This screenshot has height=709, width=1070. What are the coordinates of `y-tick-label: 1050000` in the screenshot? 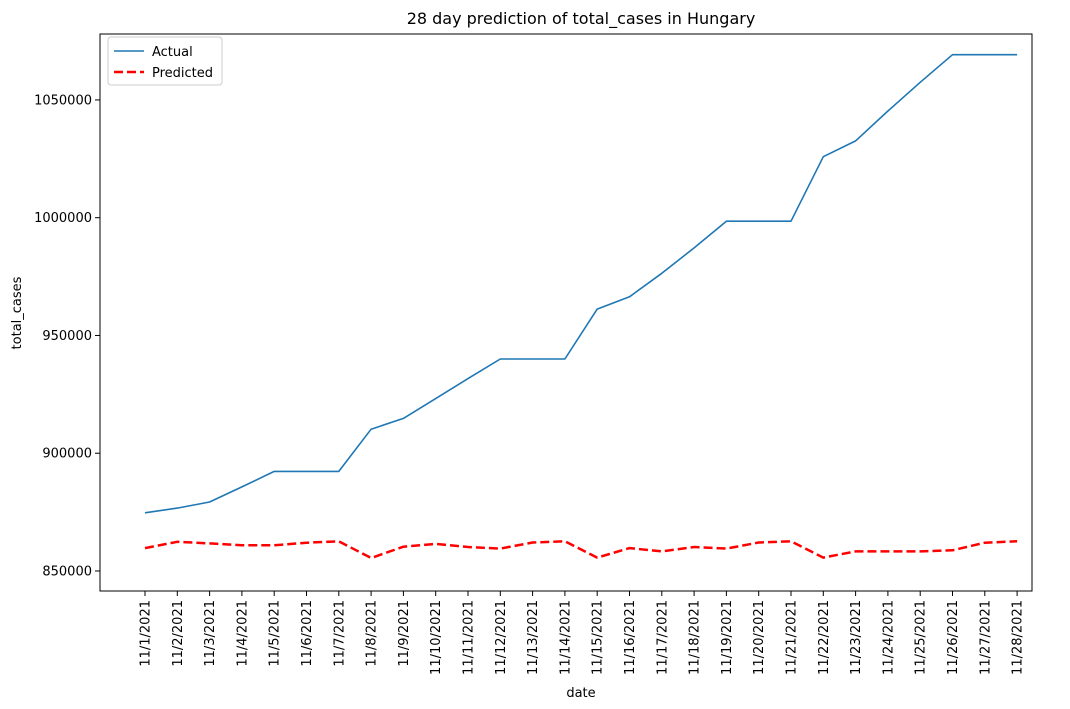 It's located at (63, 100).